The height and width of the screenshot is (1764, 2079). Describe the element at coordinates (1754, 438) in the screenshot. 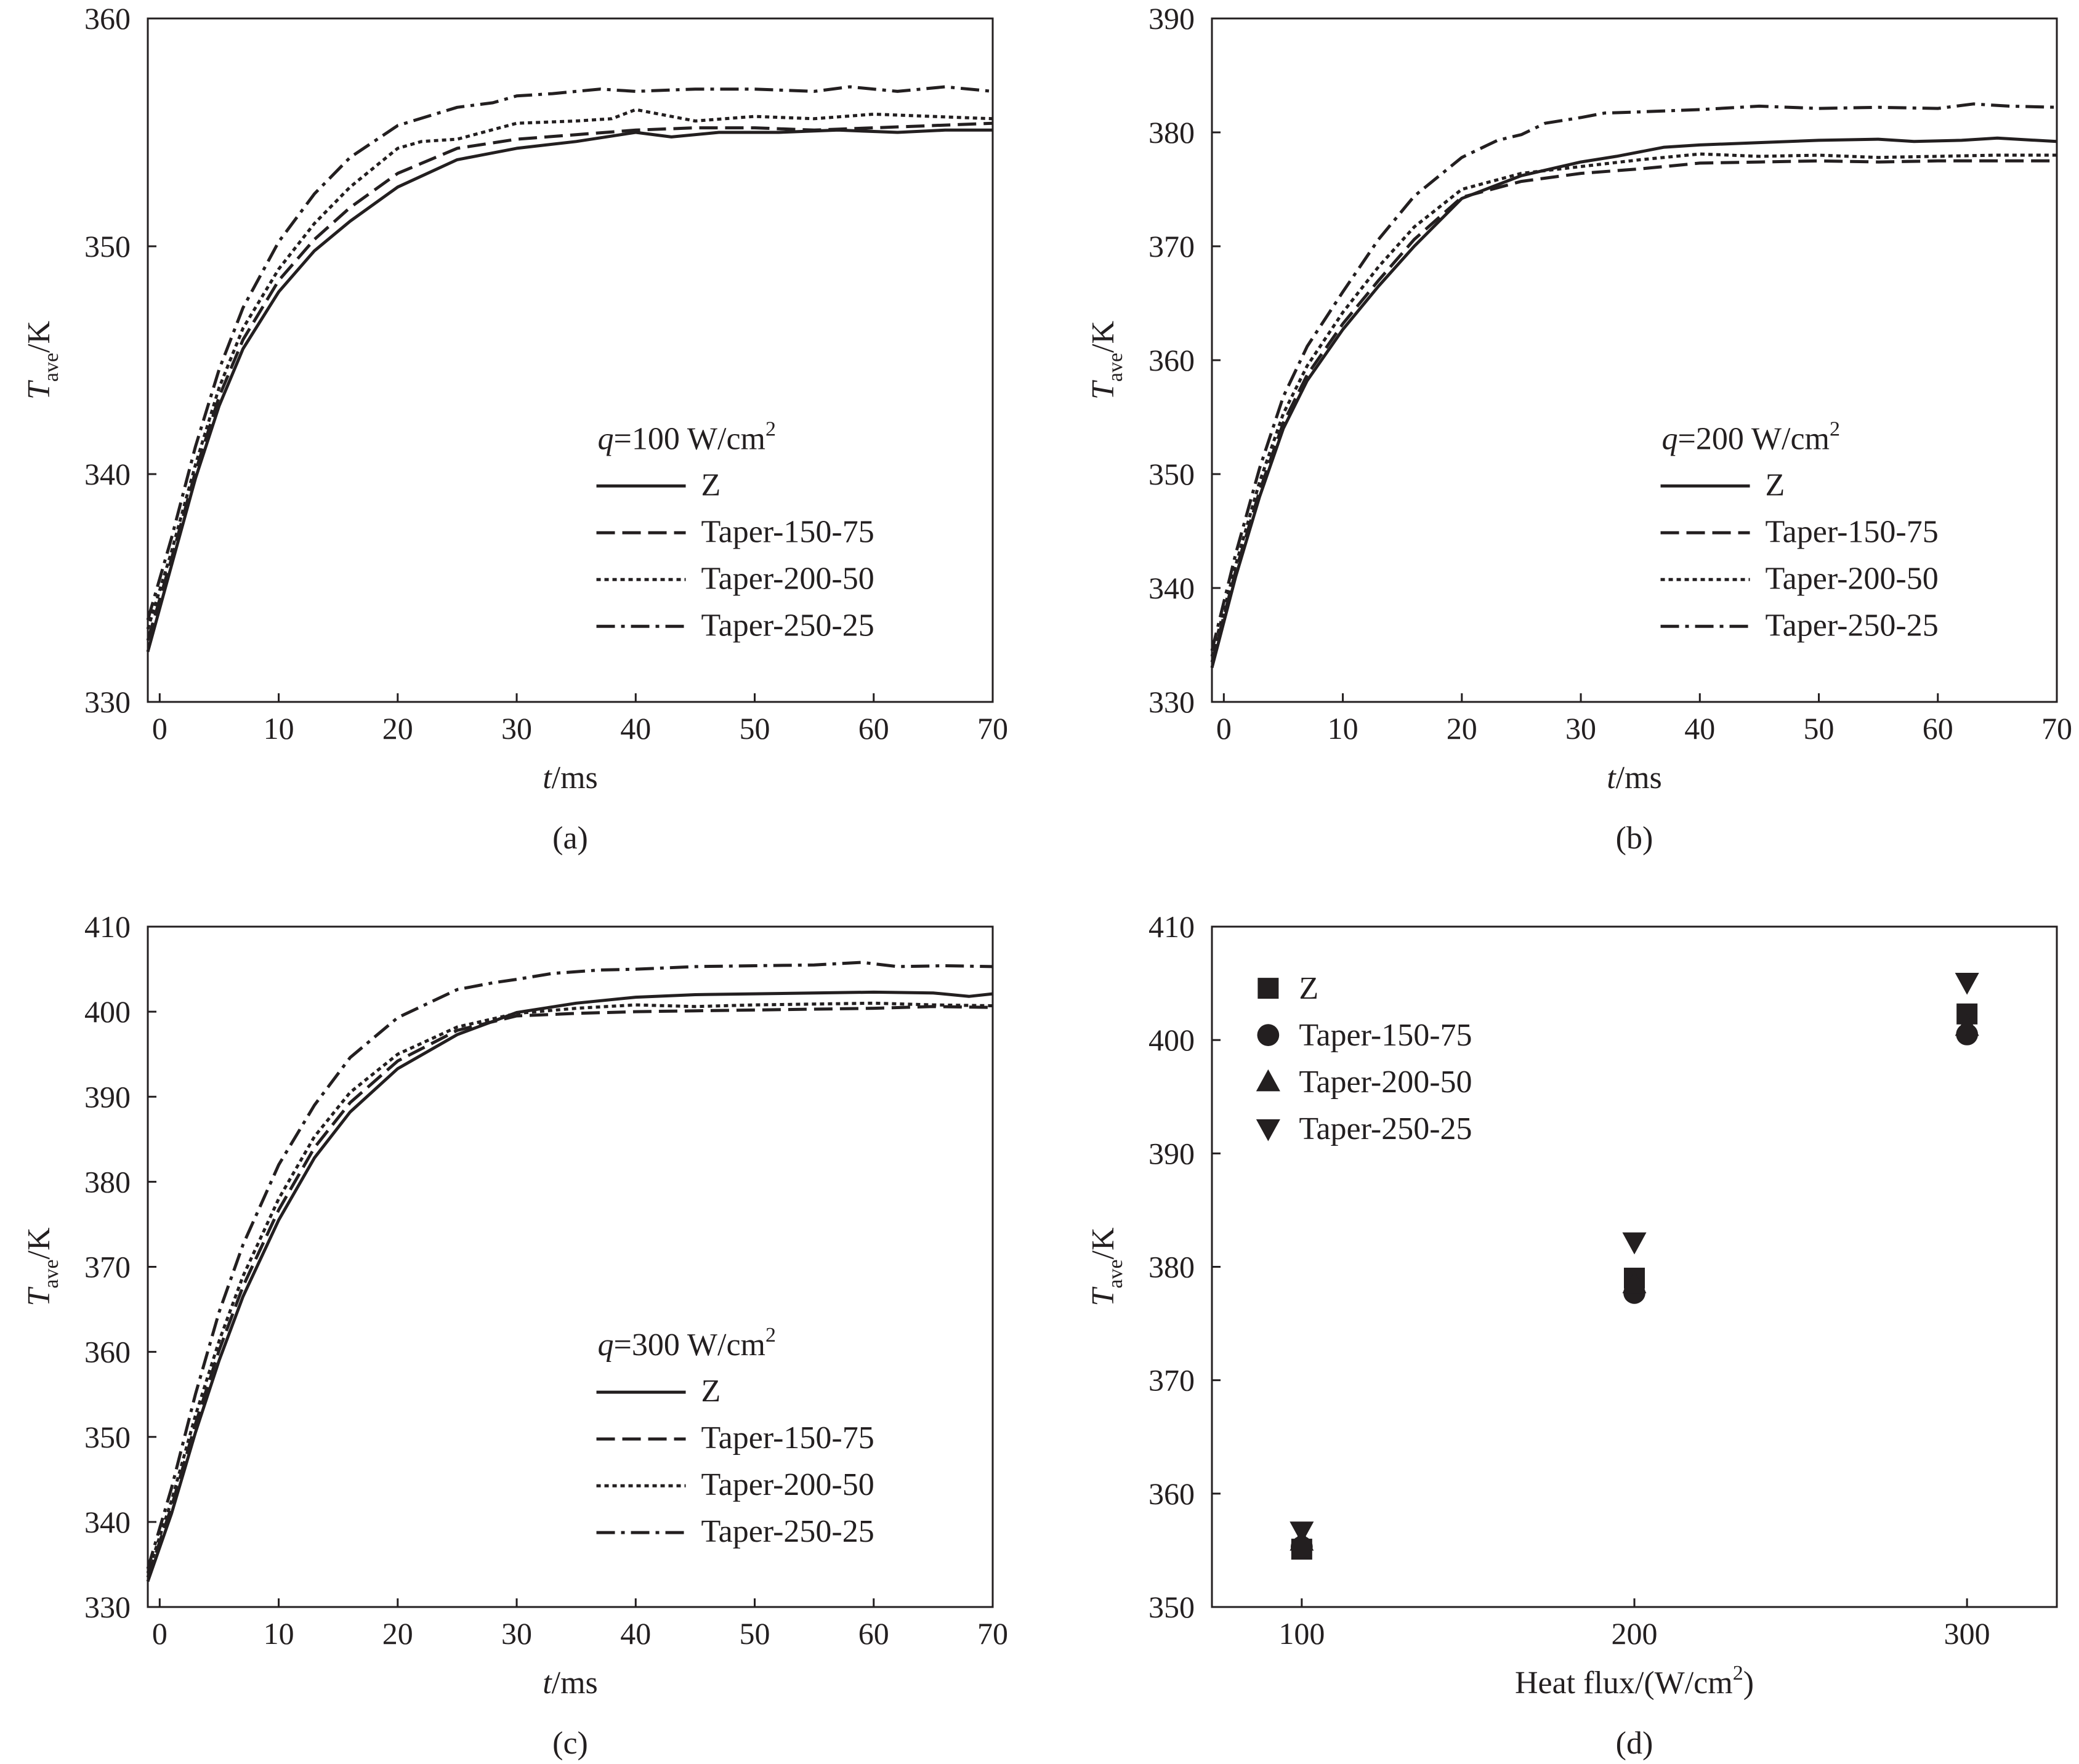

I see `annotation-text: =200 W/cm` at that location.